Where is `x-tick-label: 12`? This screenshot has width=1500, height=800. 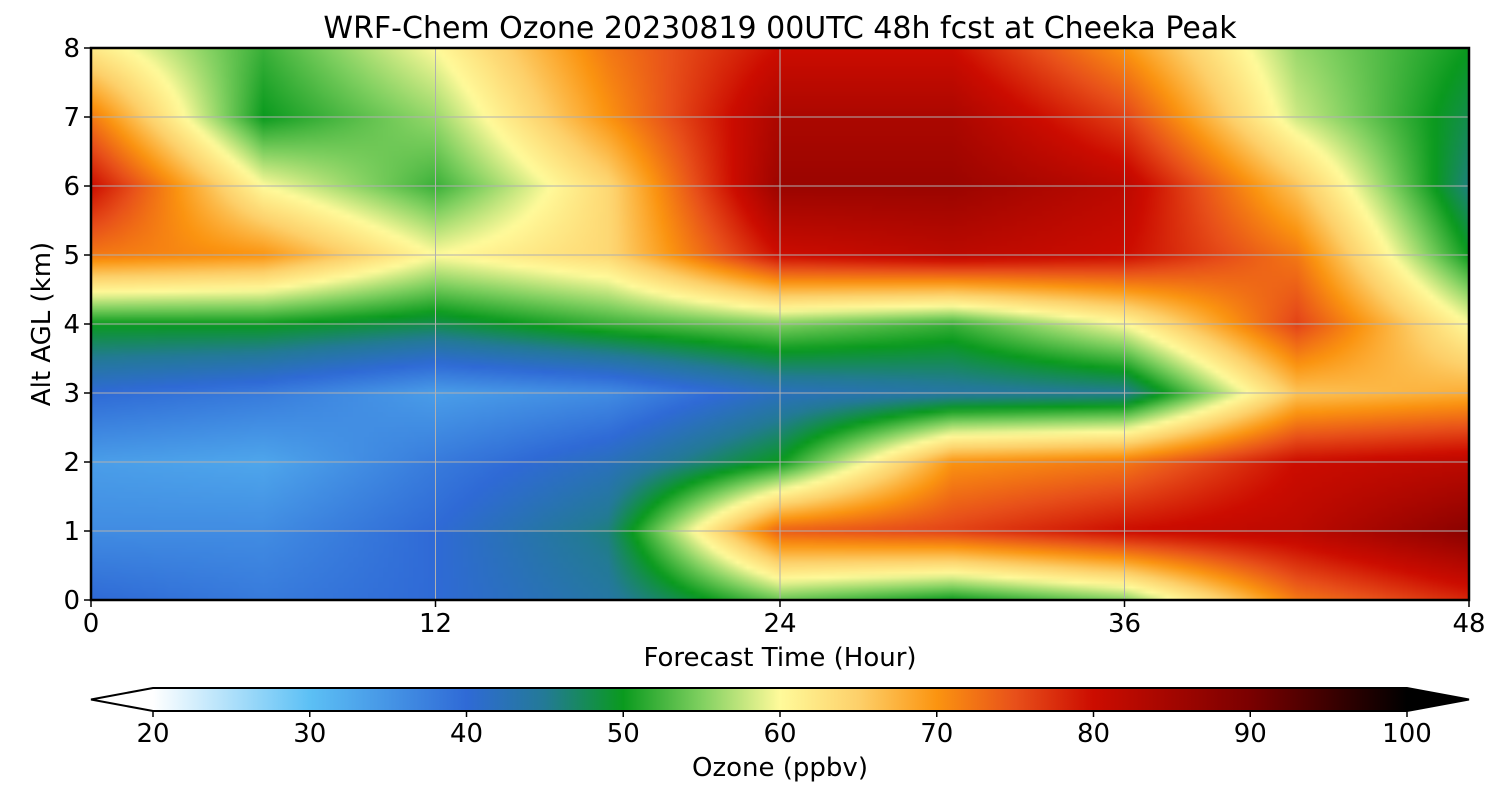
x-tick-label: 12 is located at coordinates (435, 624).